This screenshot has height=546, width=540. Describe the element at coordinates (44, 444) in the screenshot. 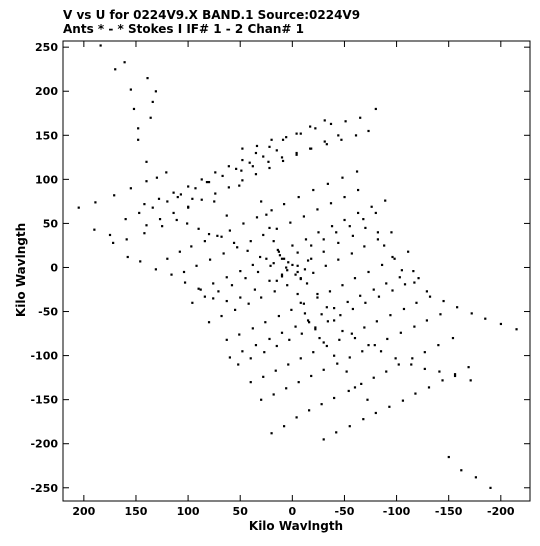

I see `y-tick-label: -200` at that location.